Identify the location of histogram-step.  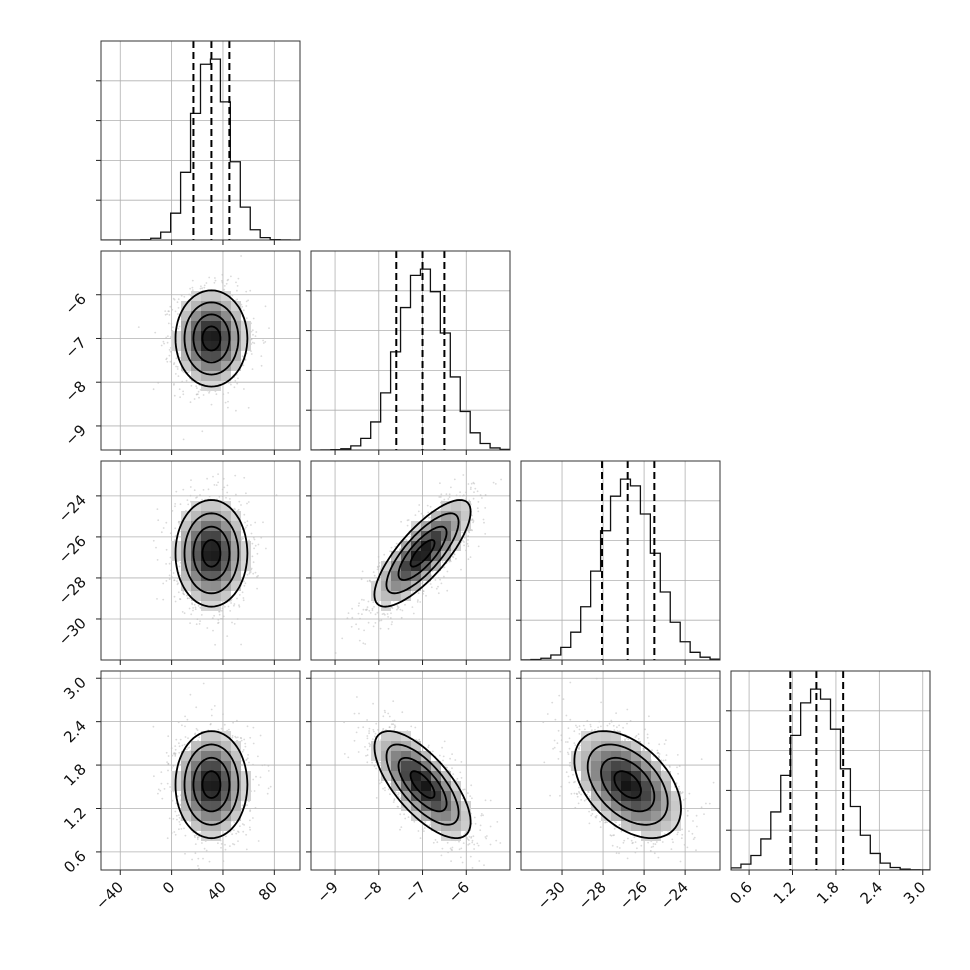
(410, 359).